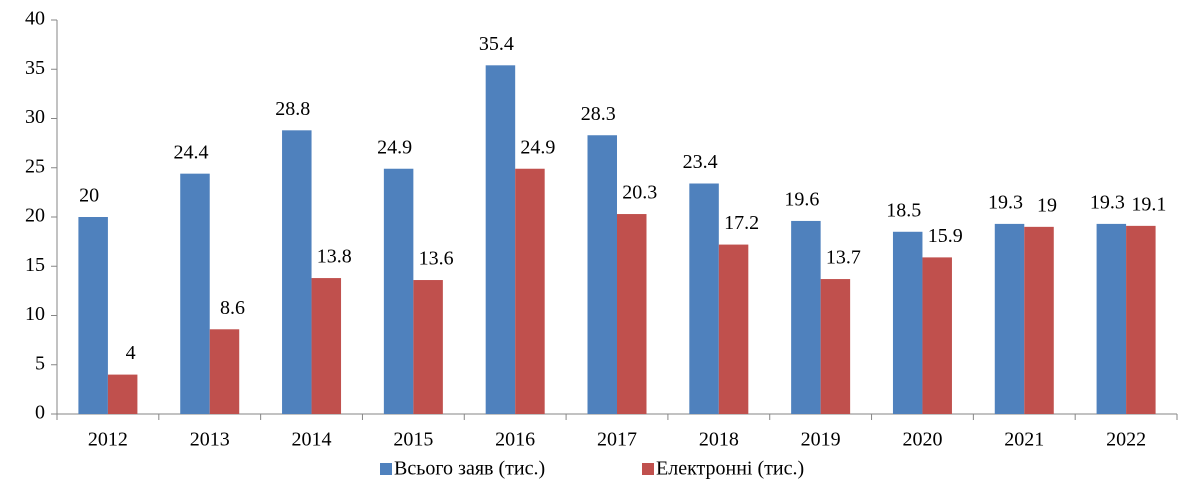  Describe the element at coordinates (1126, 440) in the screenshot. I see `x-tick-label: 2022` at that location.